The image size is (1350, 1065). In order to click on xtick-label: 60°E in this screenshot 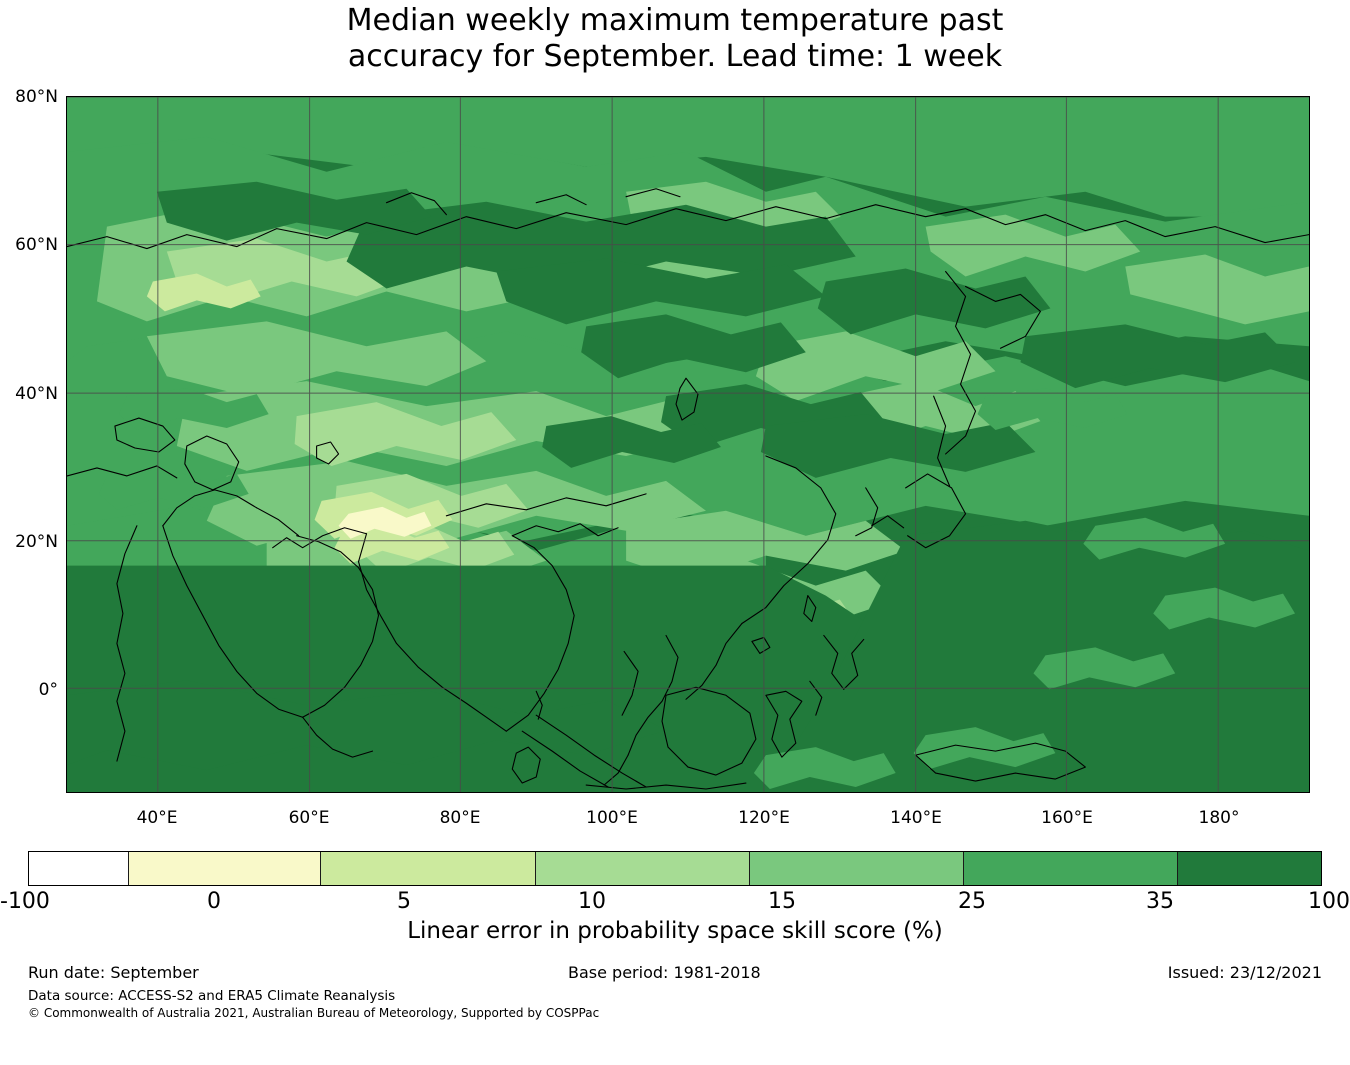, I will do `click(309, 818)`.